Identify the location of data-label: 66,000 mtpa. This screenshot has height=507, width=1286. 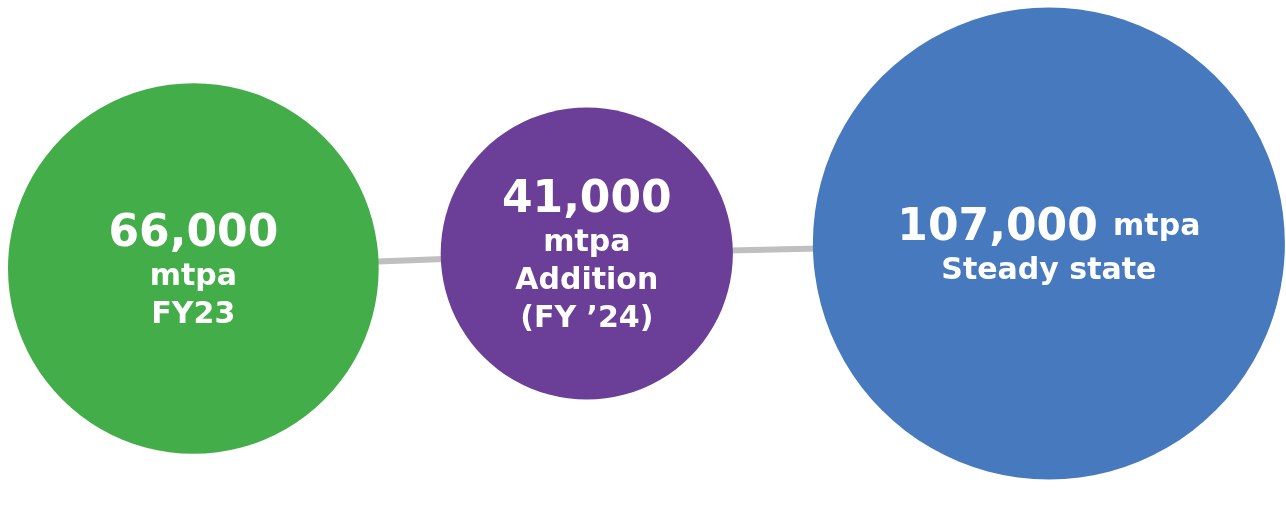
(193, 248).